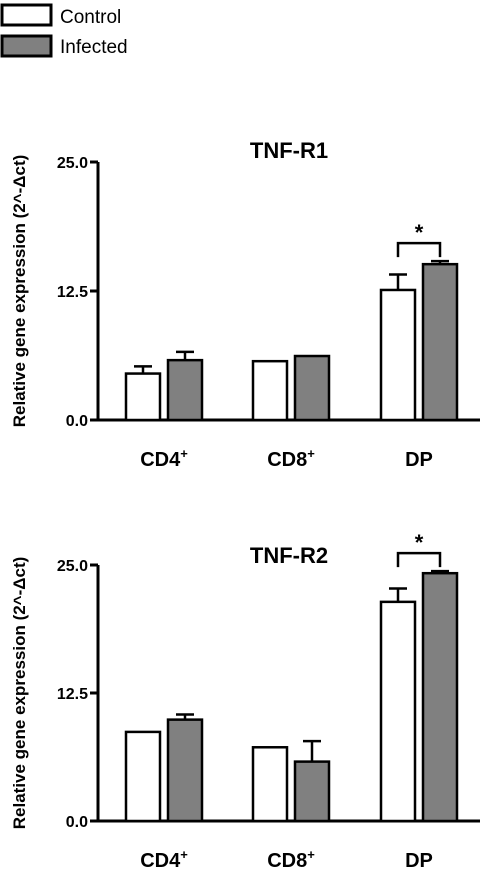 Image resolution: width=493 pixels, height=871 pixels. What do you see at coordinates (289, 555) in the screenshot?
I see `chart-title: TNF-R2` at bounding box center [289, 555].